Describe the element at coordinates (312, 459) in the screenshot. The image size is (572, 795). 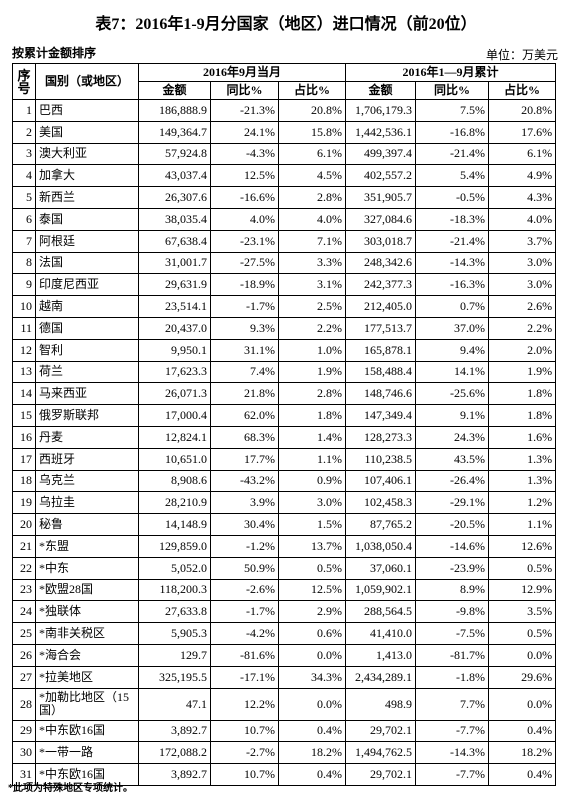
I see `value-cell: 1.1%` at that location.